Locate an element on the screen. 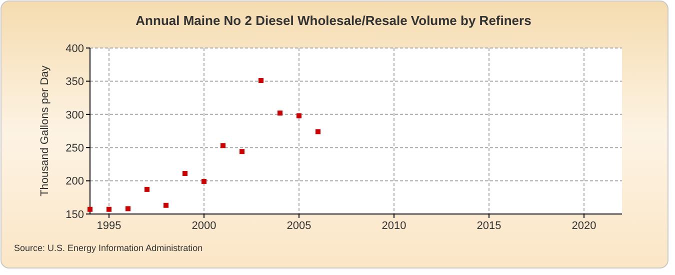 The height and width of the screenshot is (275, 675). y-tick-label: 200 is located at coordinates (75, 182).